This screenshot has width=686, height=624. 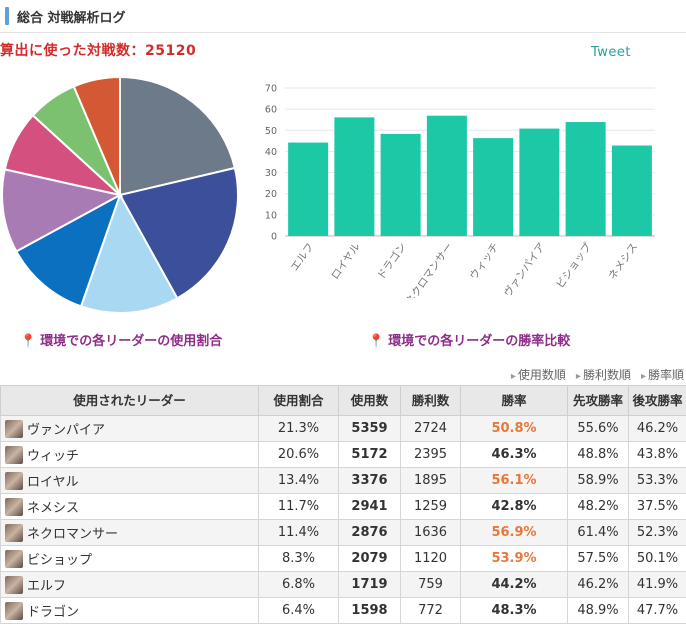 I want to click on x-tick-label: ドラゴン, so click(x=391, y=261).